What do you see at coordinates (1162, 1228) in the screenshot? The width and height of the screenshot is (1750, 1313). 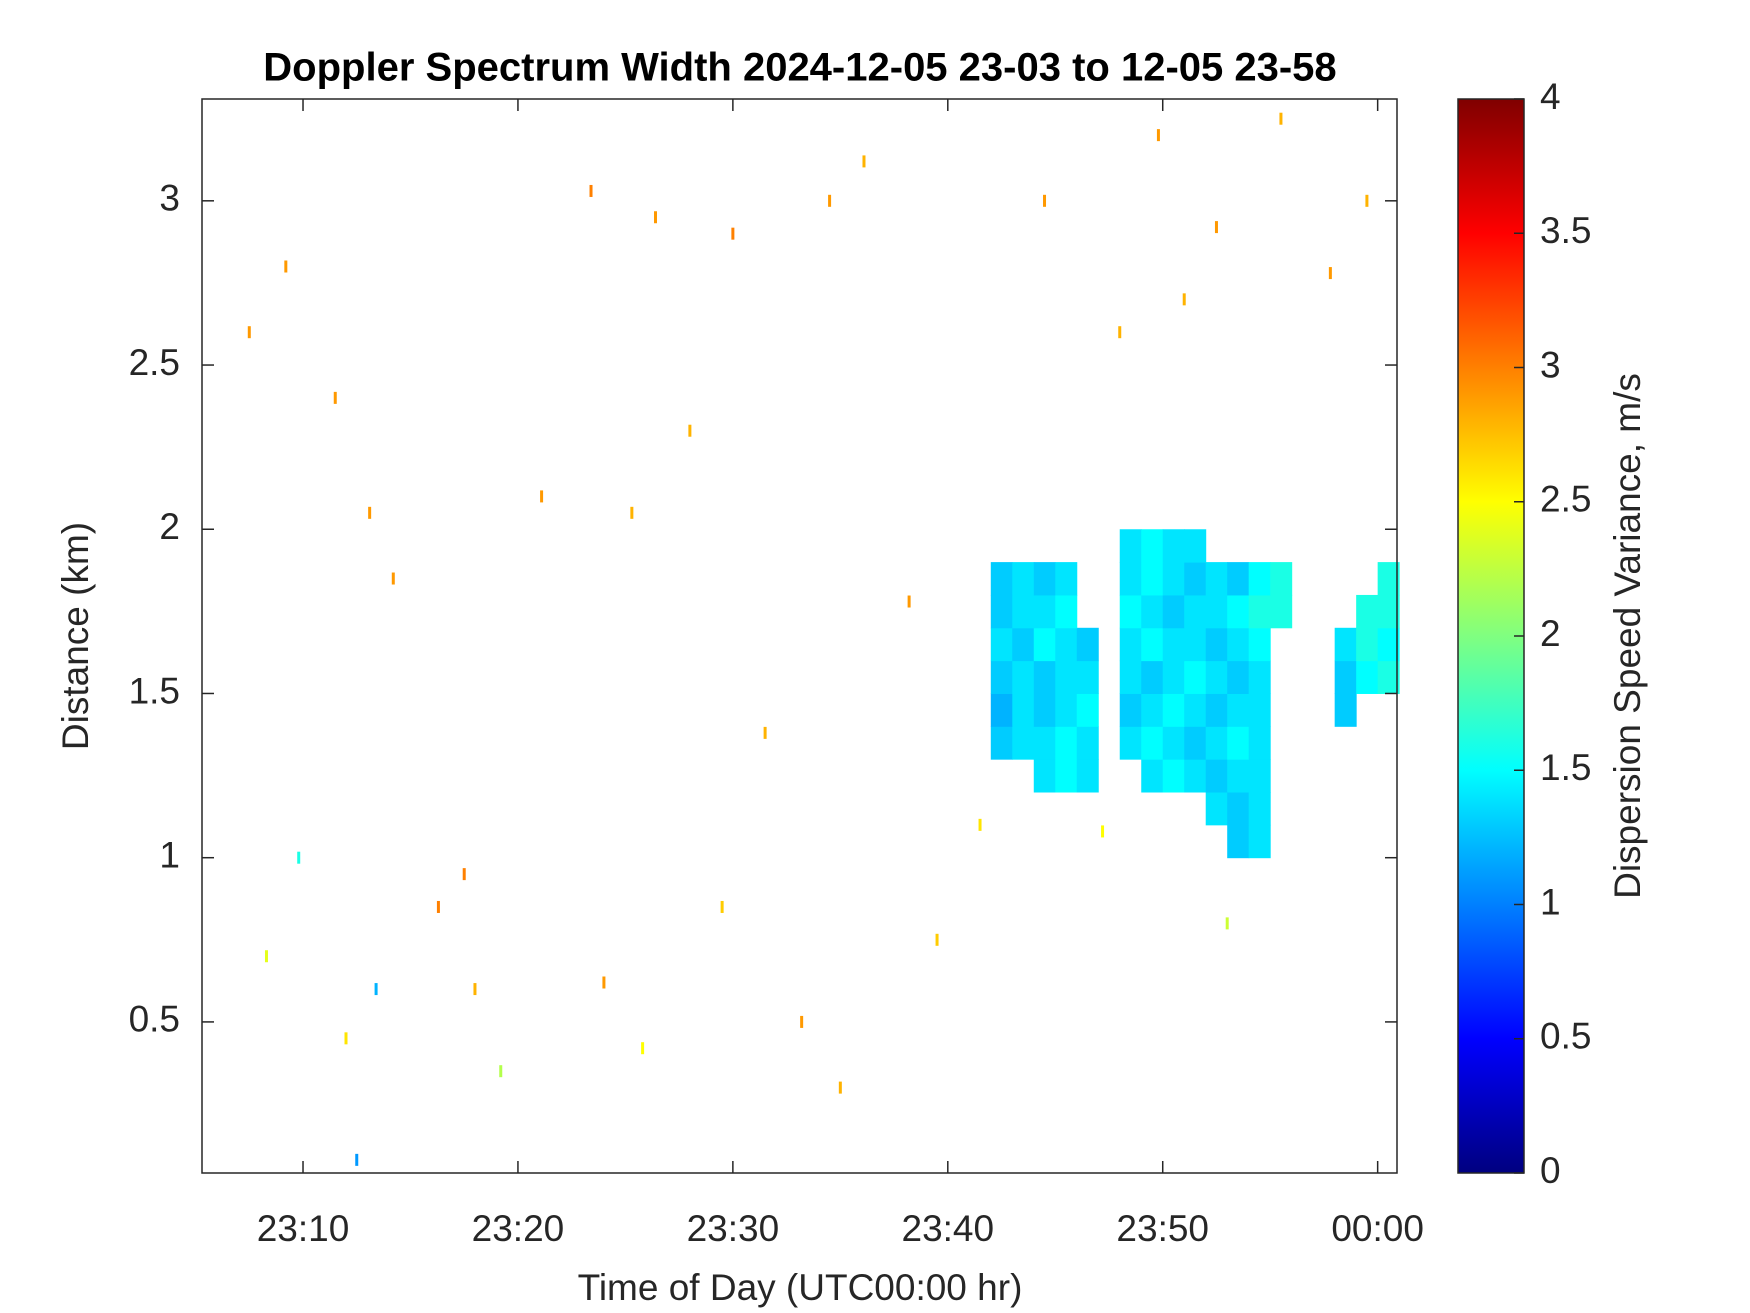 I see `x-tick-label: 23:50` at bounding box center [1162, 1228].